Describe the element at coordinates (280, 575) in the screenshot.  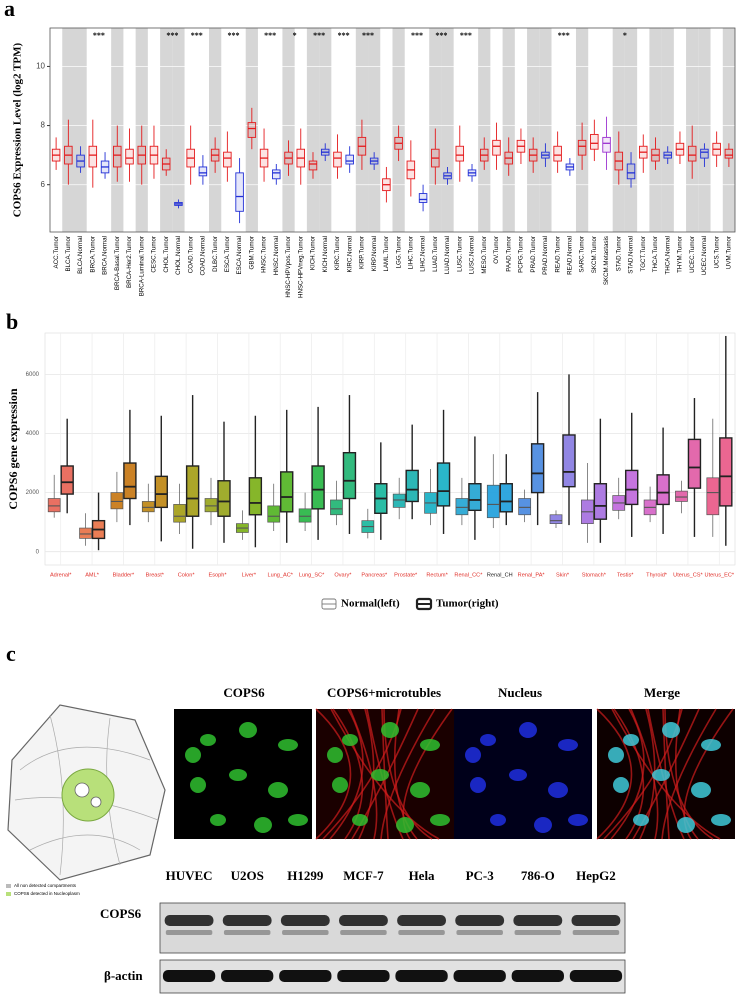
I see `x-tick-label: Lung_AC*` at that location.